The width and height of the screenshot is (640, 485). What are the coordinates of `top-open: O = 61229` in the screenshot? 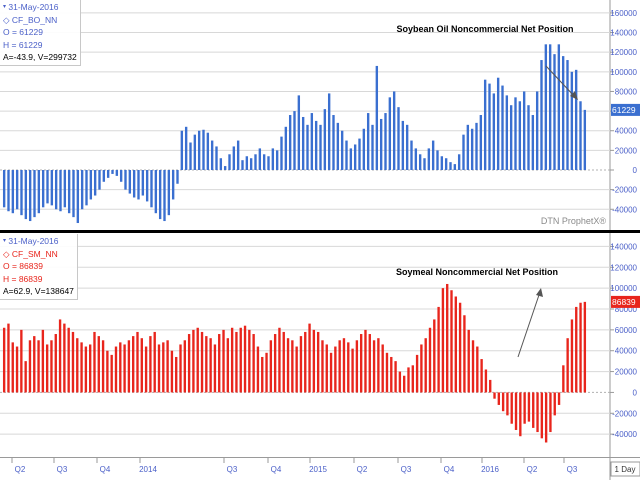 It's located at (23, 32).